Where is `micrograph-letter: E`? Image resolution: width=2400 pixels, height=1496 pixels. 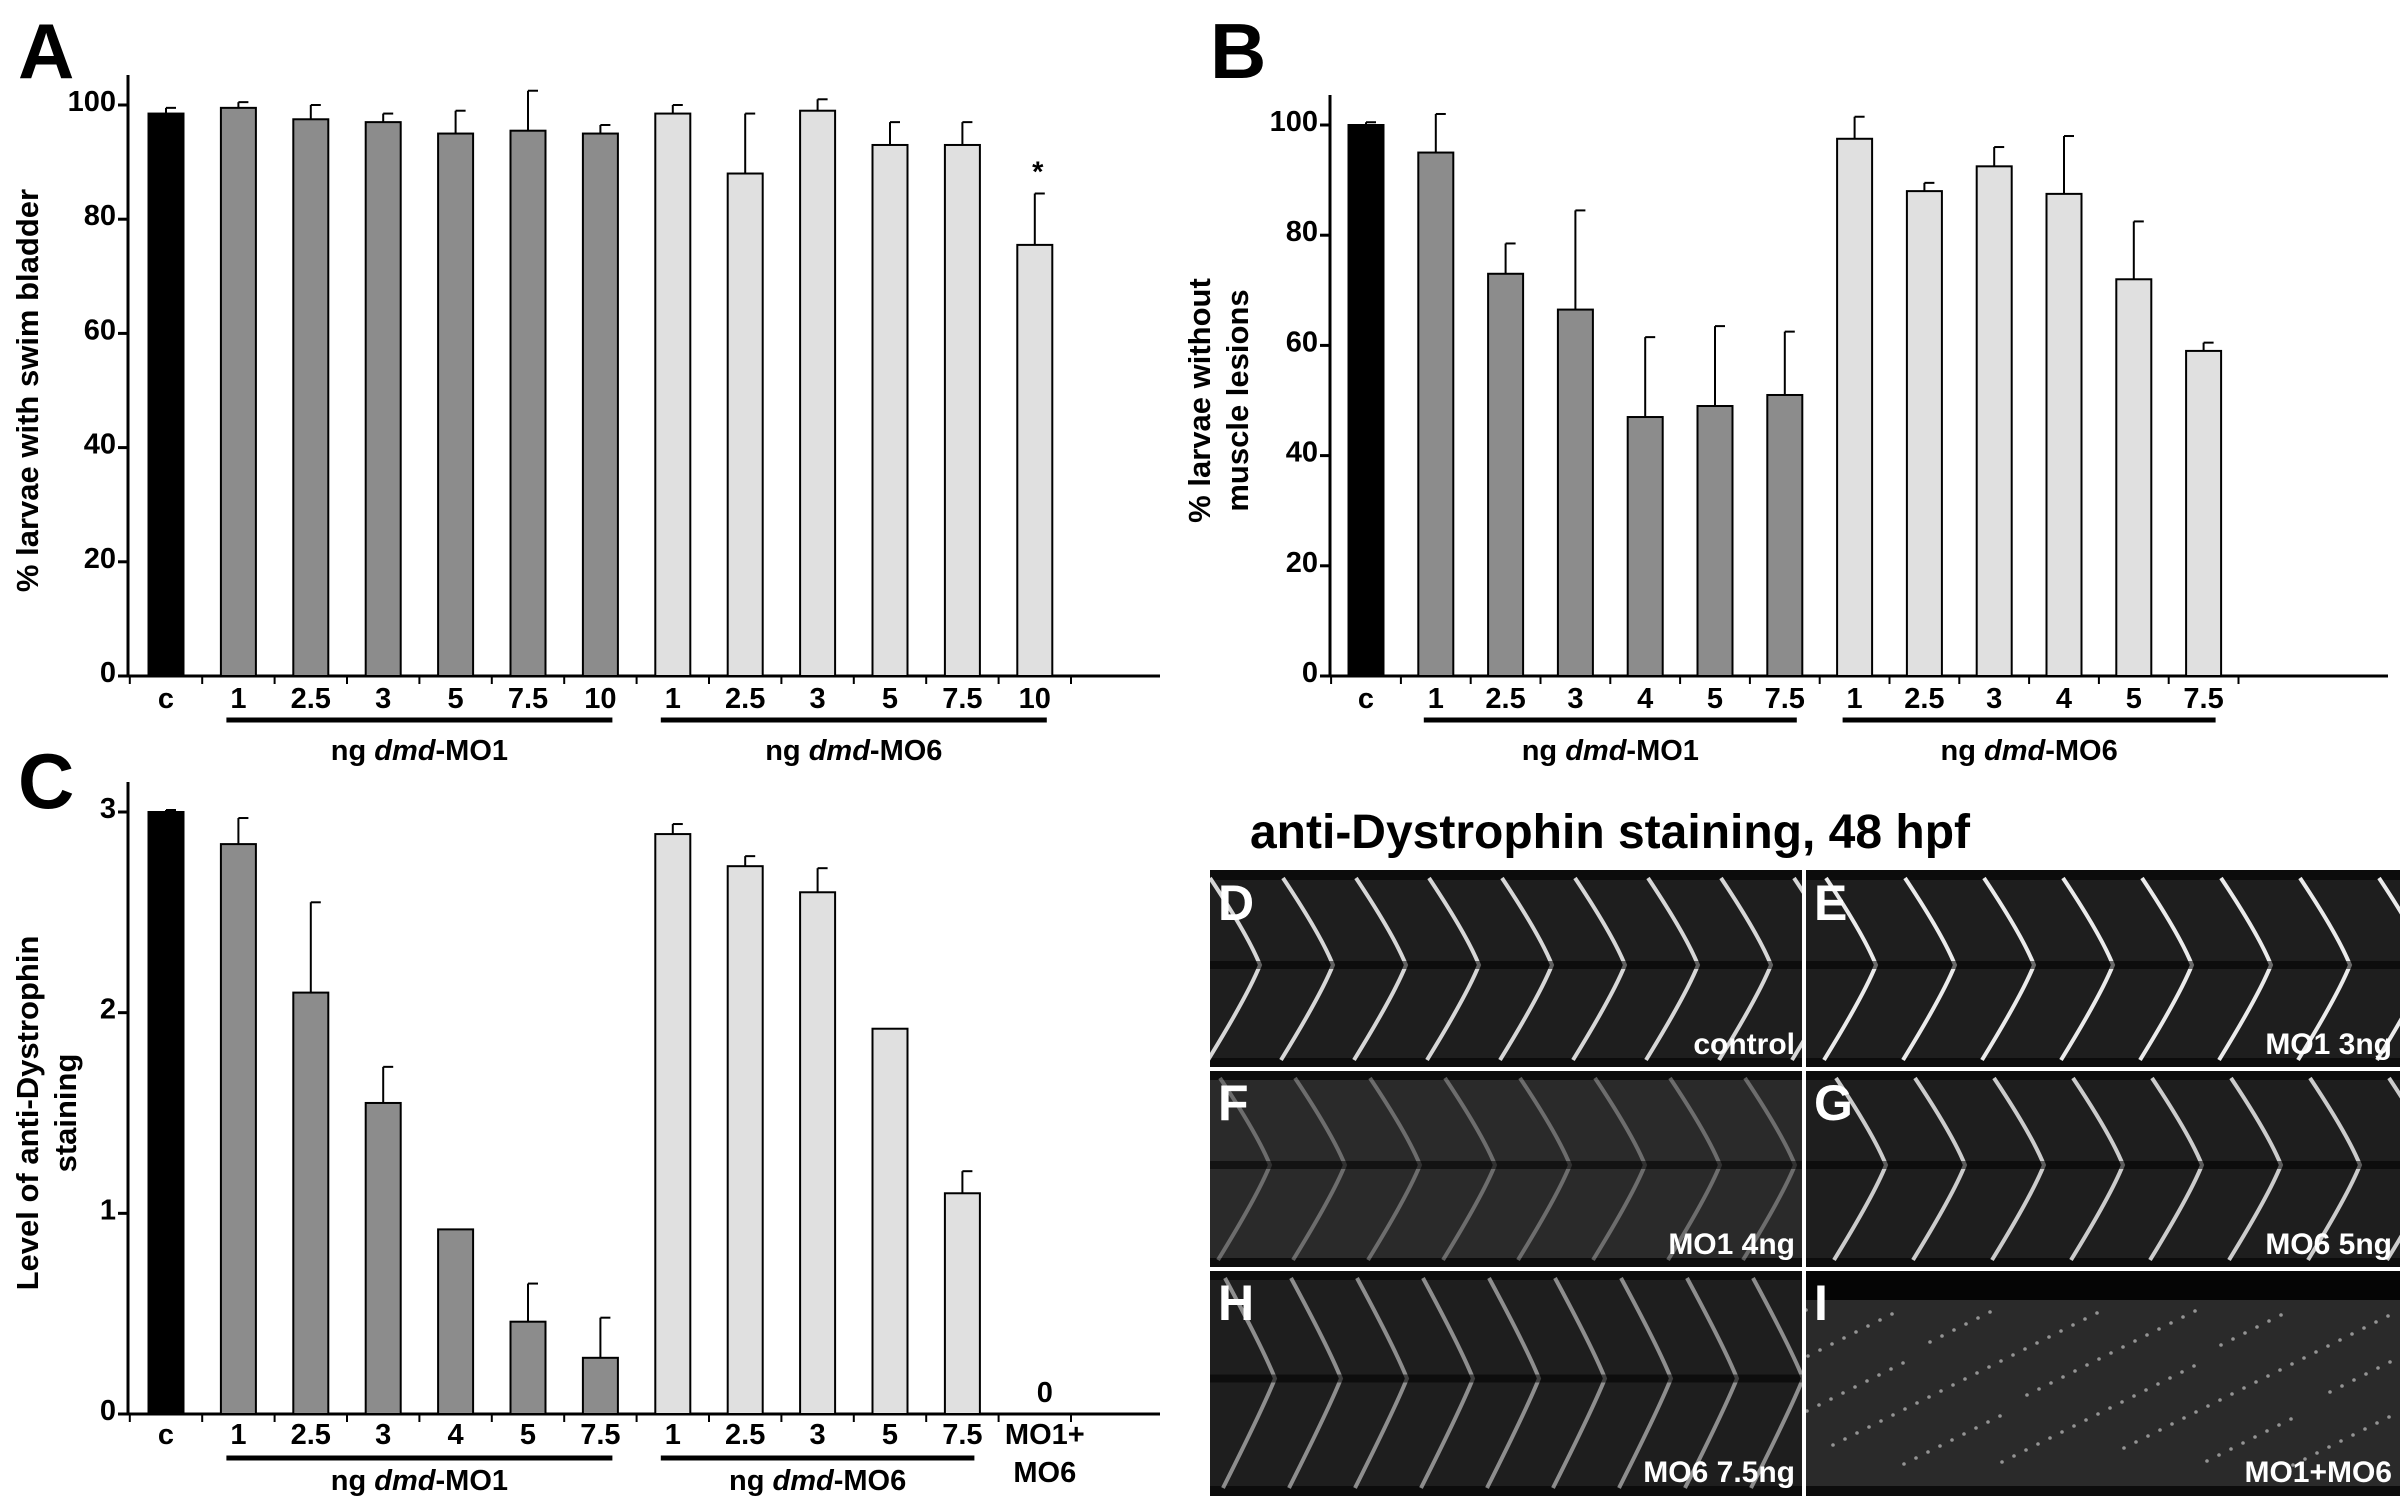 micrograph-letter: E is located at coordinates (1830, 903).